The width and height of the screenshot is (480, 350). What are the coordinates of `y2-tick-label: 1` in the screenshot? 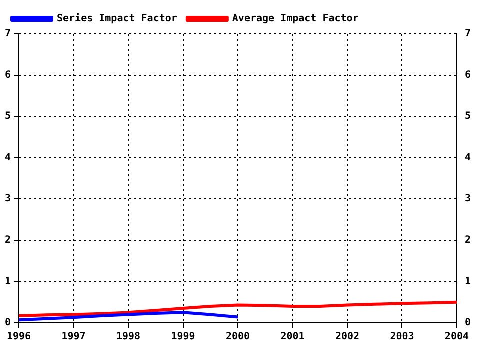 It's located at (468, 282).